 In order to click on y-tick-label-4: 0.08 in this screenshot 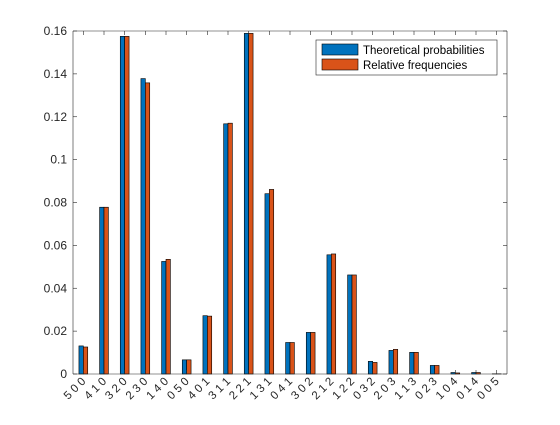, I will do `click(56, 203)`.